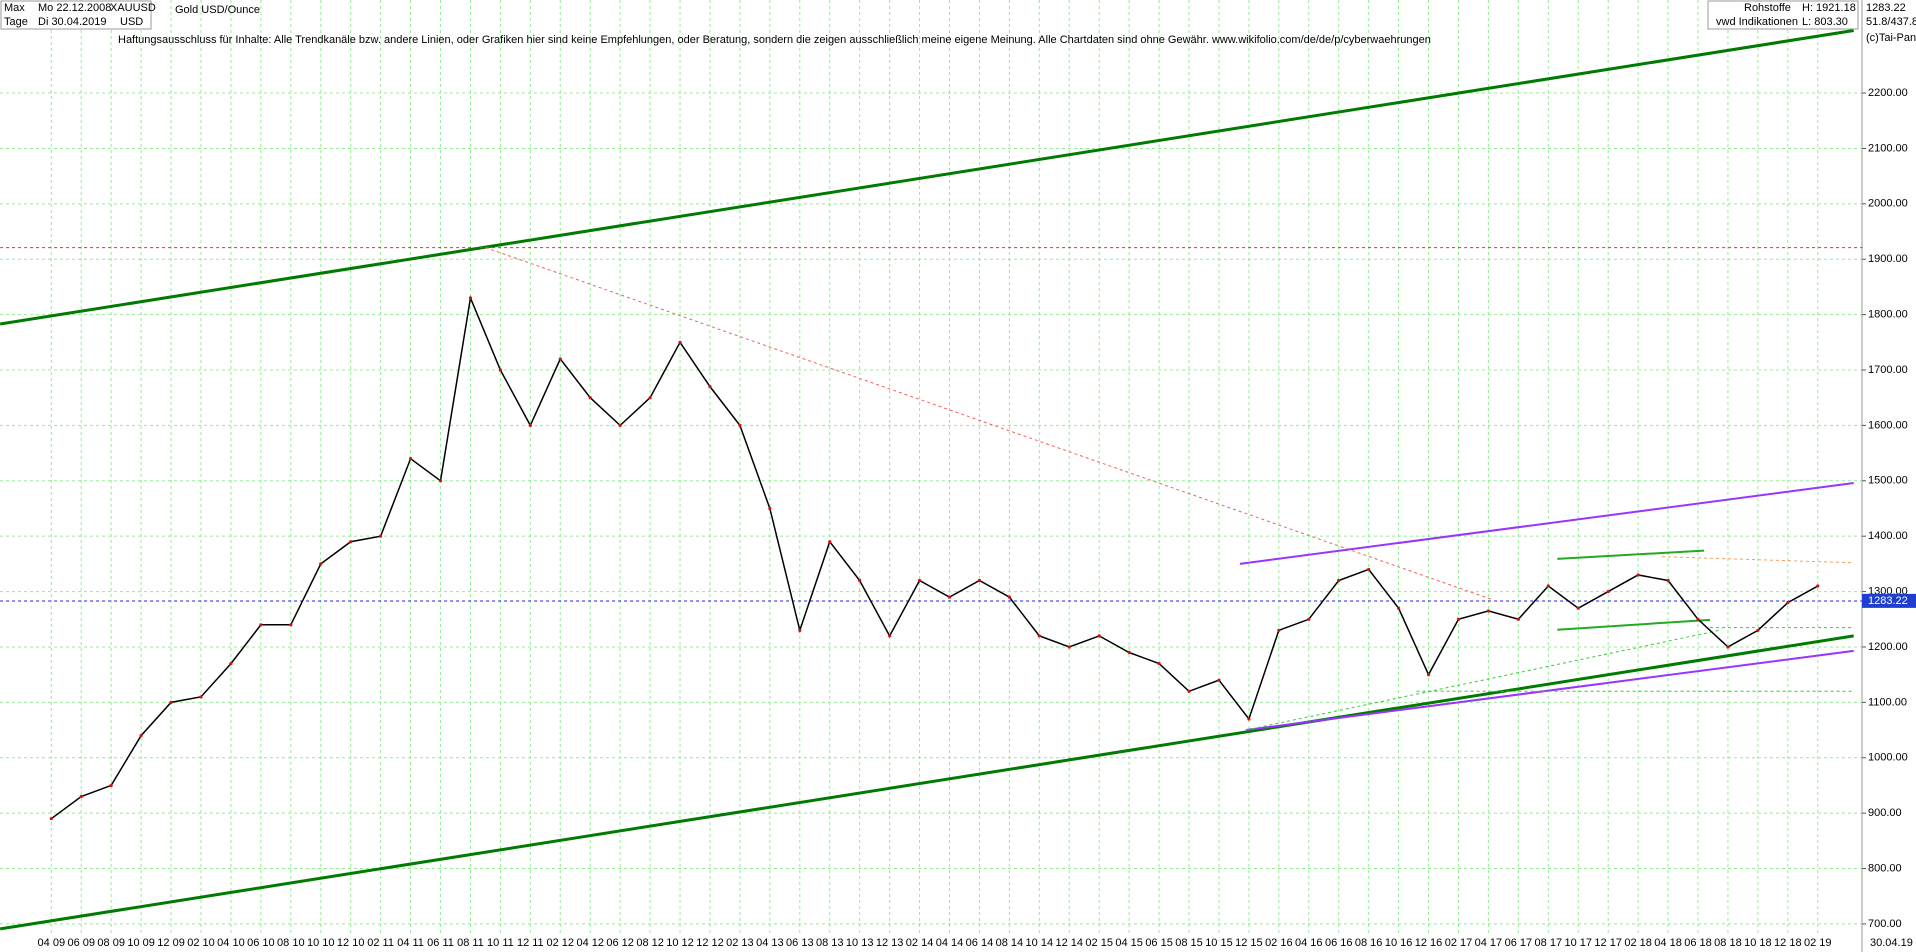 The image size is (1916, 952). What do you see at coordinates (590, 943) in the screenshot?
I see `x-tick-label: 04 12` at bounding box center [590, 943].